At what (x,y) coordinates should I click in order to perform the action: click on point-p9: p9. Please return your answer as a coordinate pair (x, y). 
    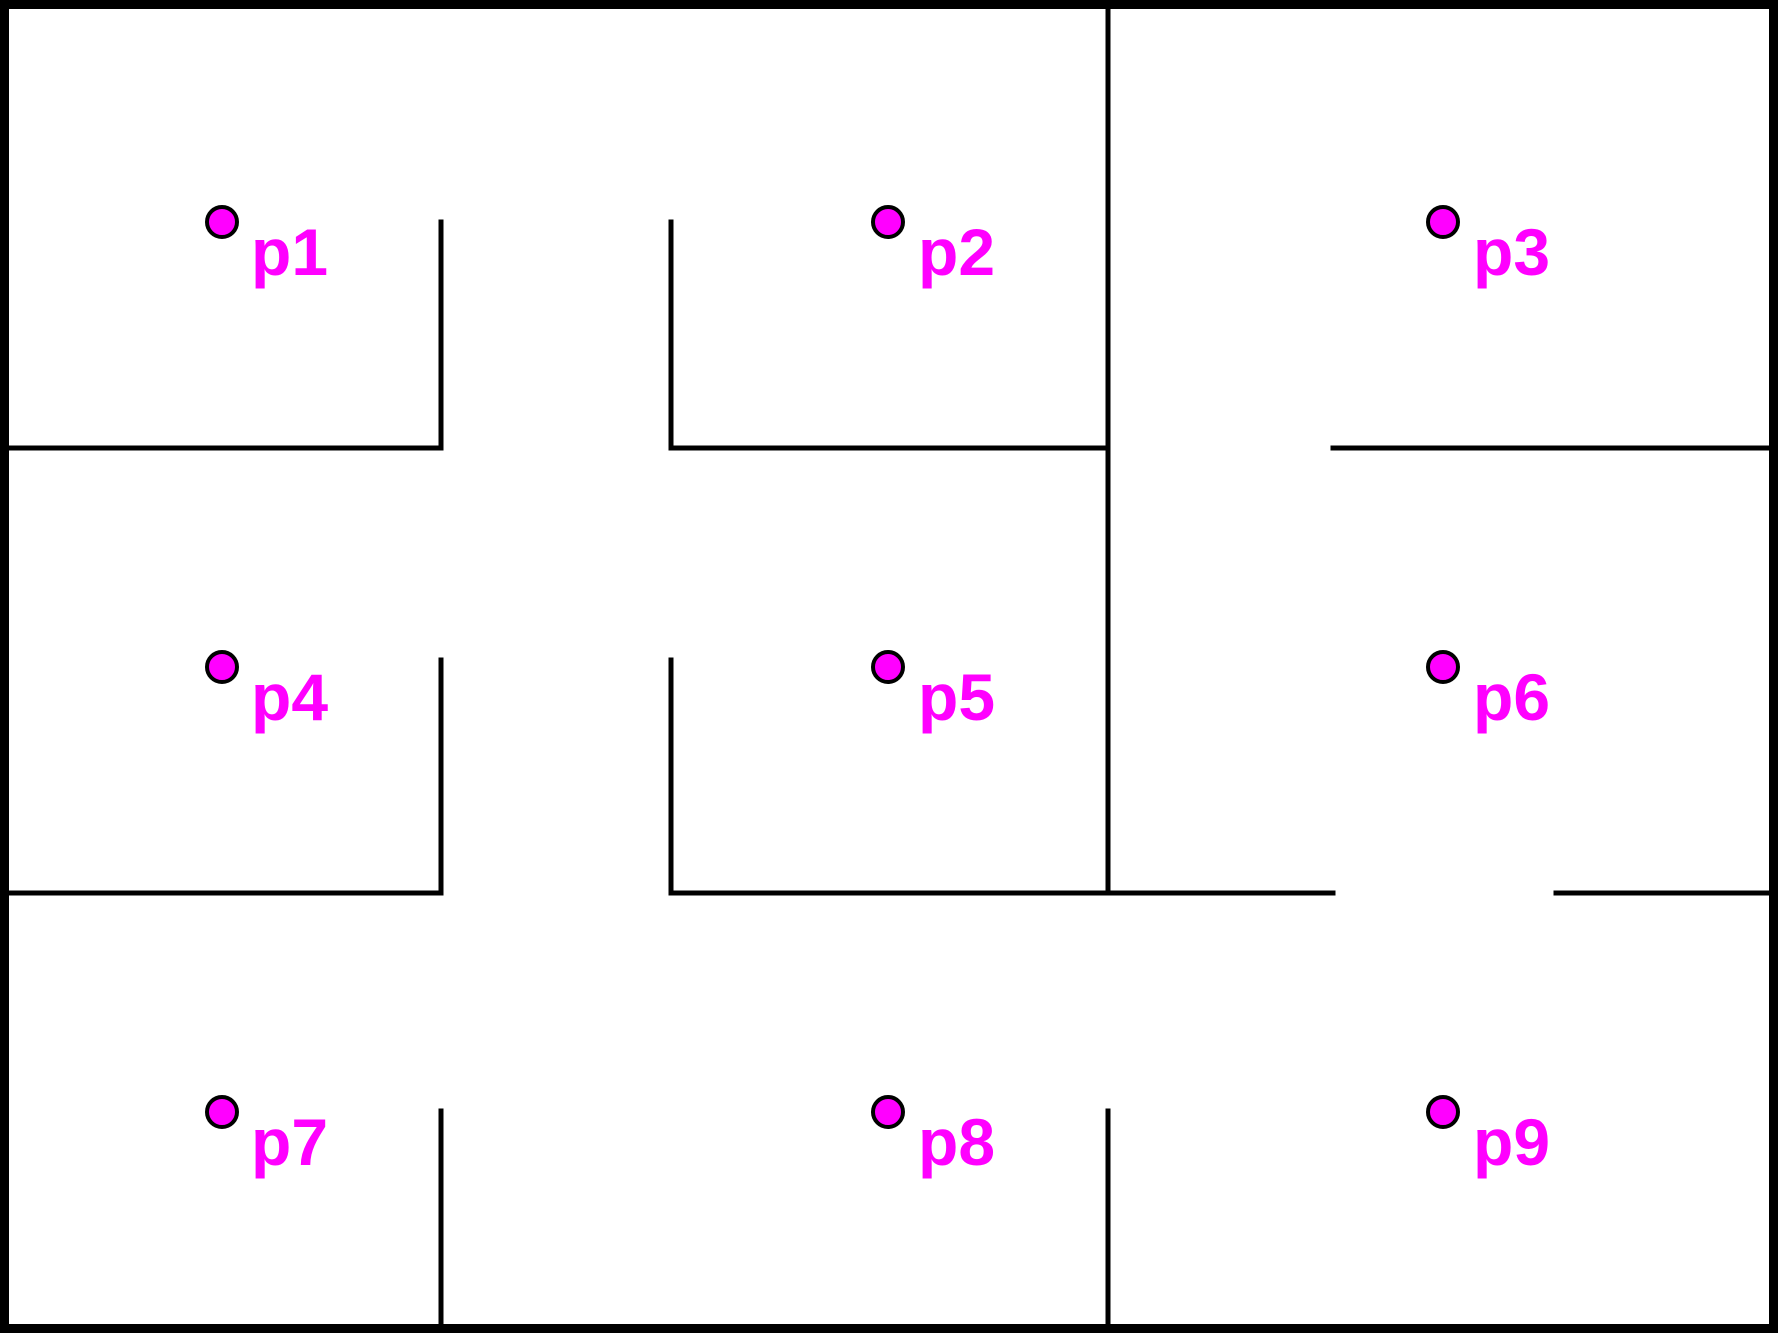
    Looking at the image, I should click on (1488, 1137).